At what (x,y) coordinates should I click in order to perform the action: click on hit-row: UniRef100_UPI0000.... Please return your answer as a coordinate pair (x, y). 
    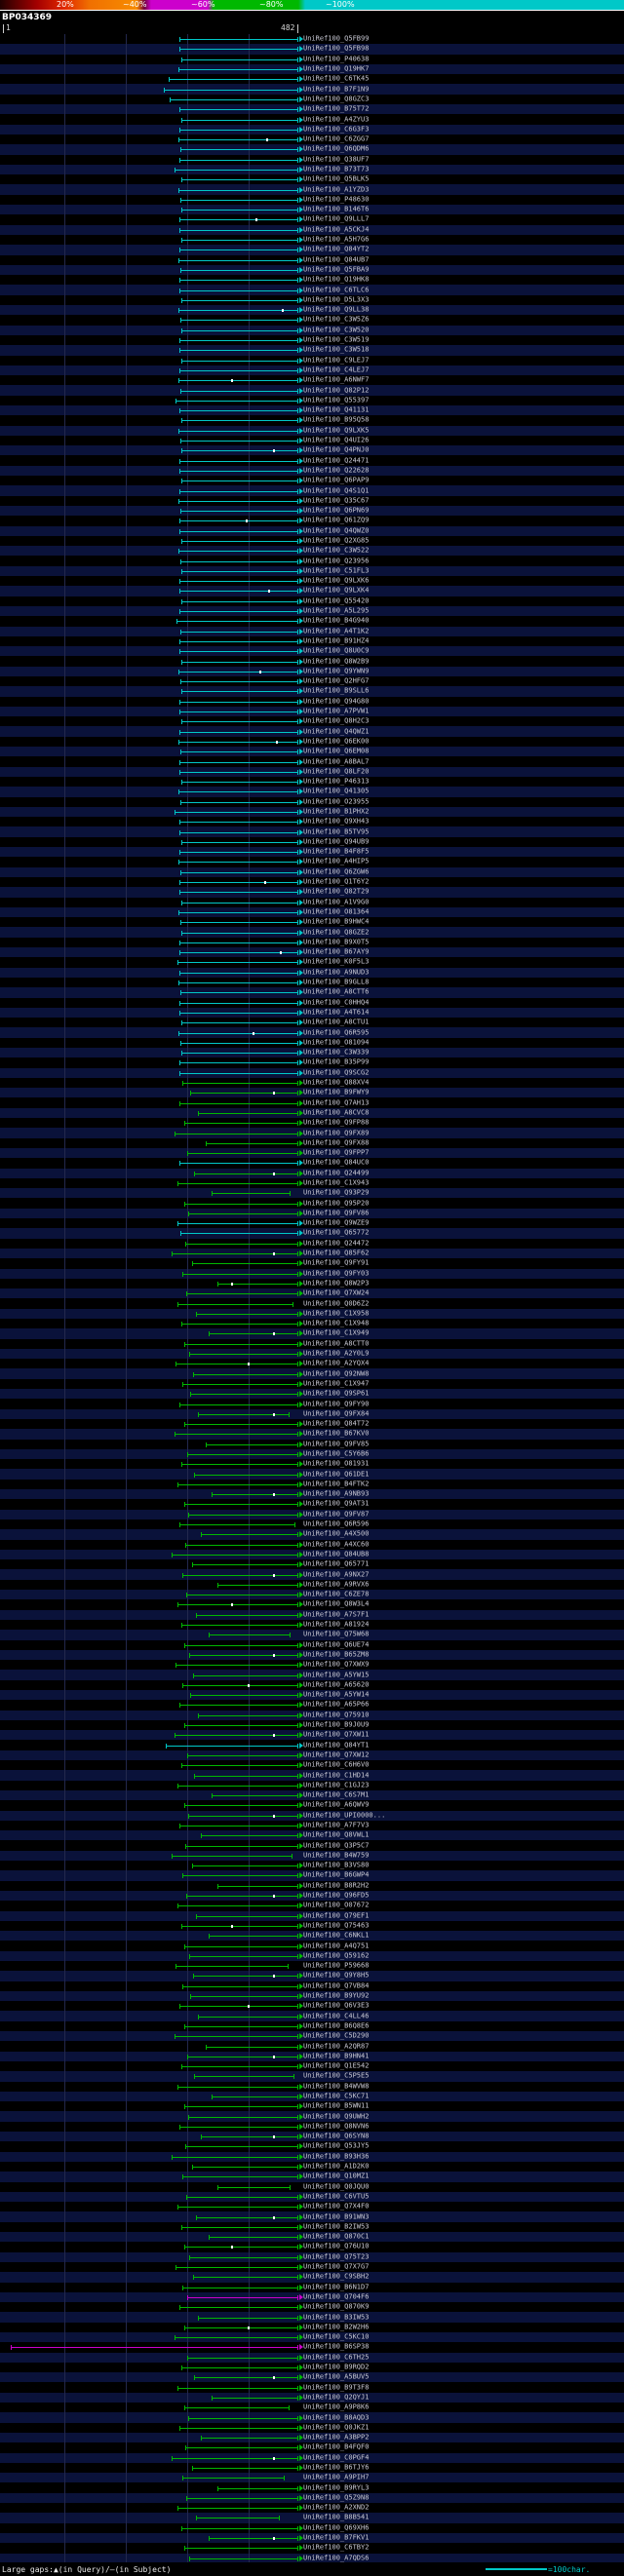
    Looking at the image, I should click on (312, 1815).